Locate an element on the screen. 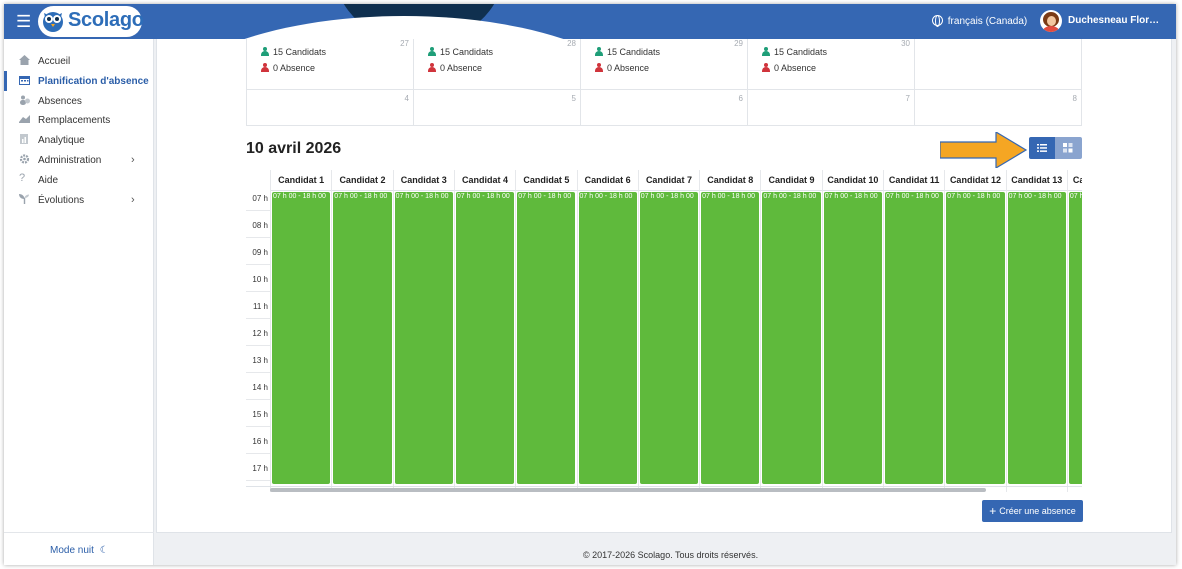  menu-icon: ☰ is located at coordinates (24, 21).